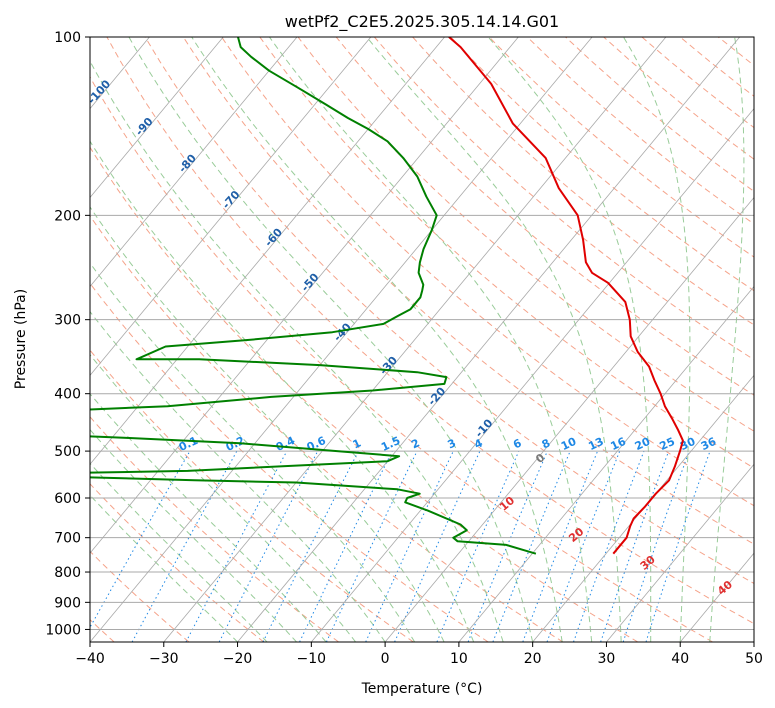  I want to click on moist-adiabat--8, so click(208, 517).